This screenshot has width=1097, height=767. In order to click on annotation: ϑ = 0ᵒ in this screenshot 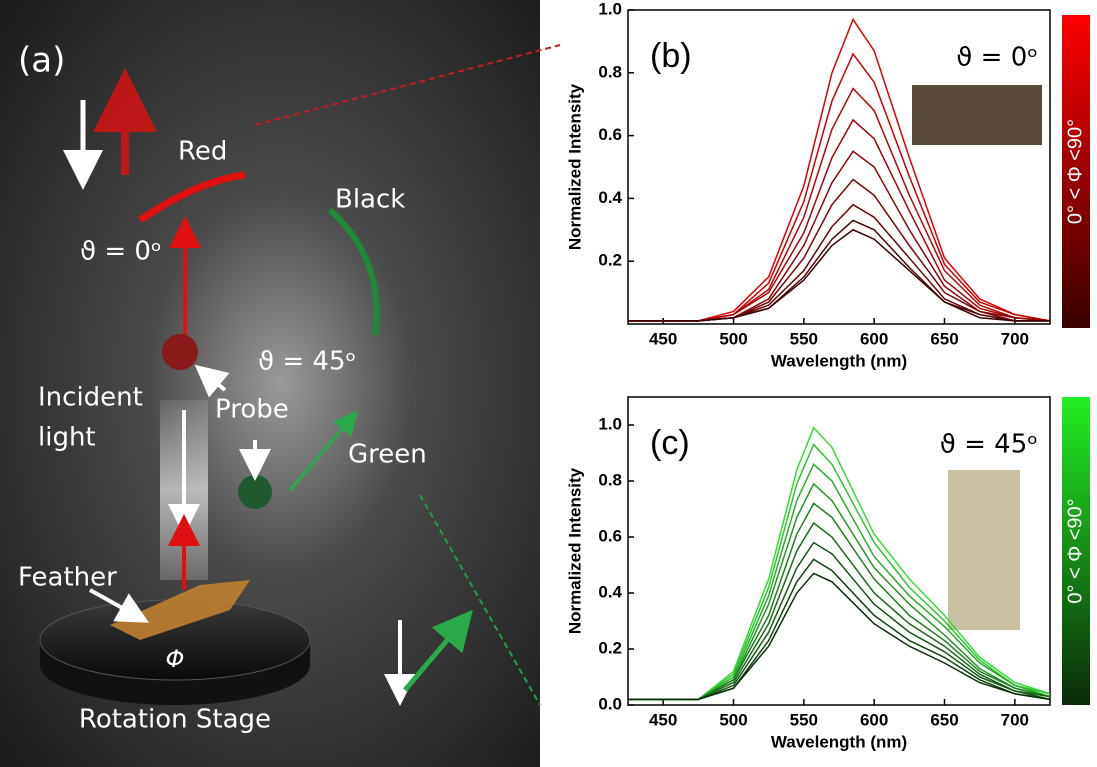, I will do `click(997, 58)`.